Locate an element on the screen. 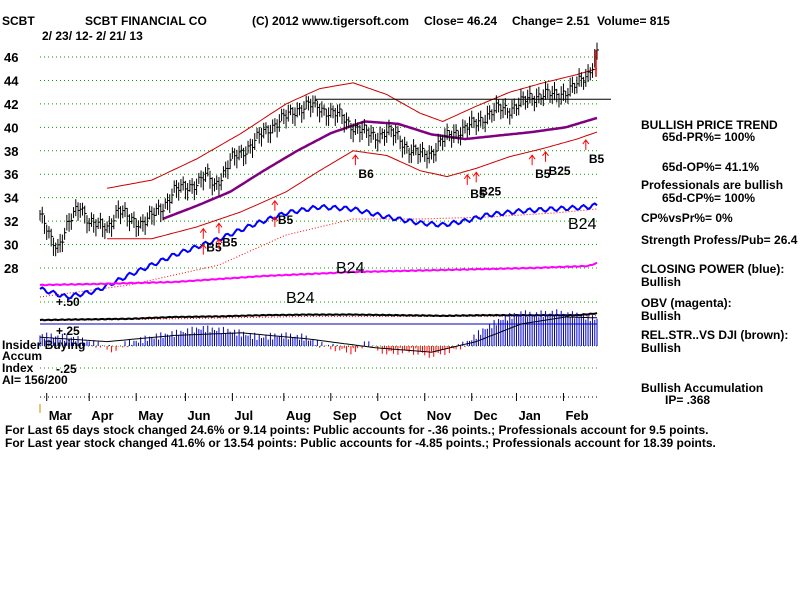  y-tick-label: 32 is located at coordinates (11, 221).